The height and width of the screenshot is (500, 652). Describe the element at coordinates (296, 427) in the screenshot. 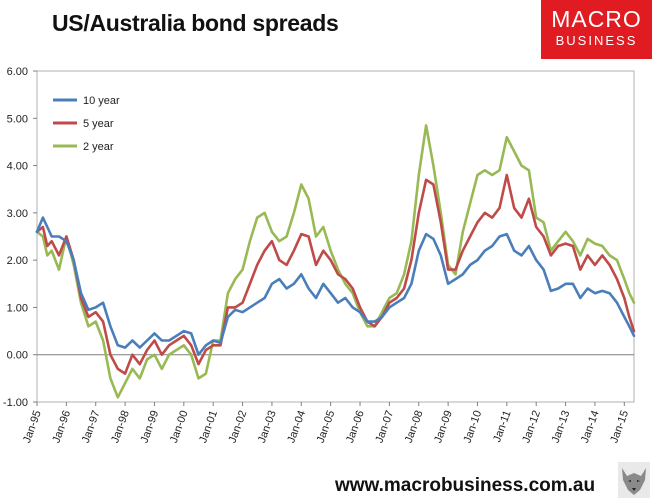

I see `x-tick-label: Jan-04` at that location.